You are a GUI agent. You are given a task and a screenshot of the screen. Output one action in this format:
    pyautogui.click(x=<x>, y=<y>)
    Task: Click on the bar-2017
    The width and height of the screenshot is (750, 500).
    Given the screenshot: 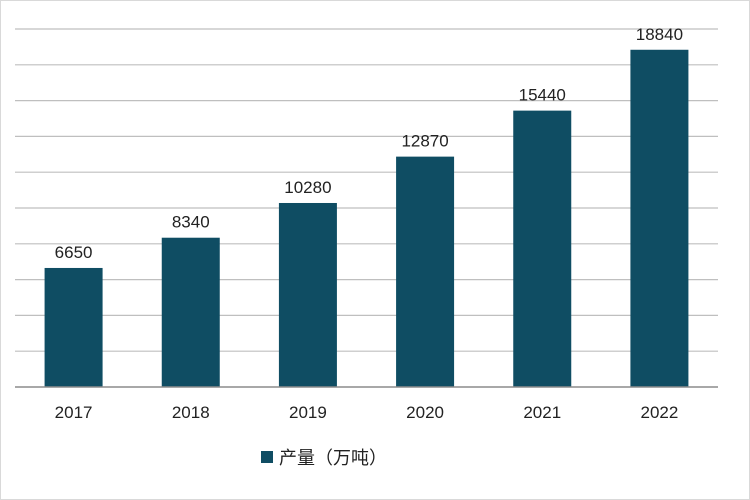 What is the action you would take?
    pyautogui.click(x=73, y=327)
    